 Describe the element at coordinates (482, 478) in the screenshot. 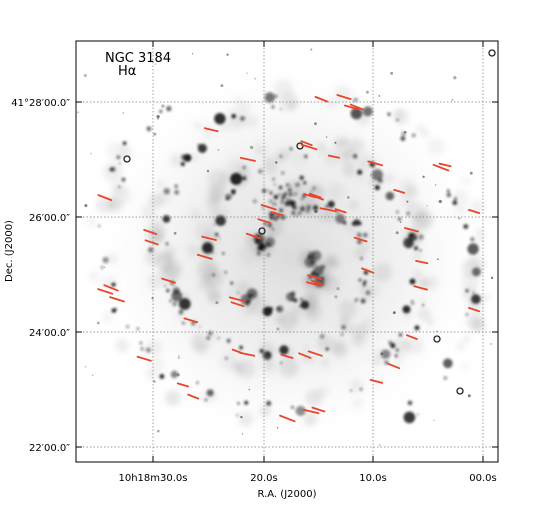

I see `x-tick-label-4: 00.0s` at that location.